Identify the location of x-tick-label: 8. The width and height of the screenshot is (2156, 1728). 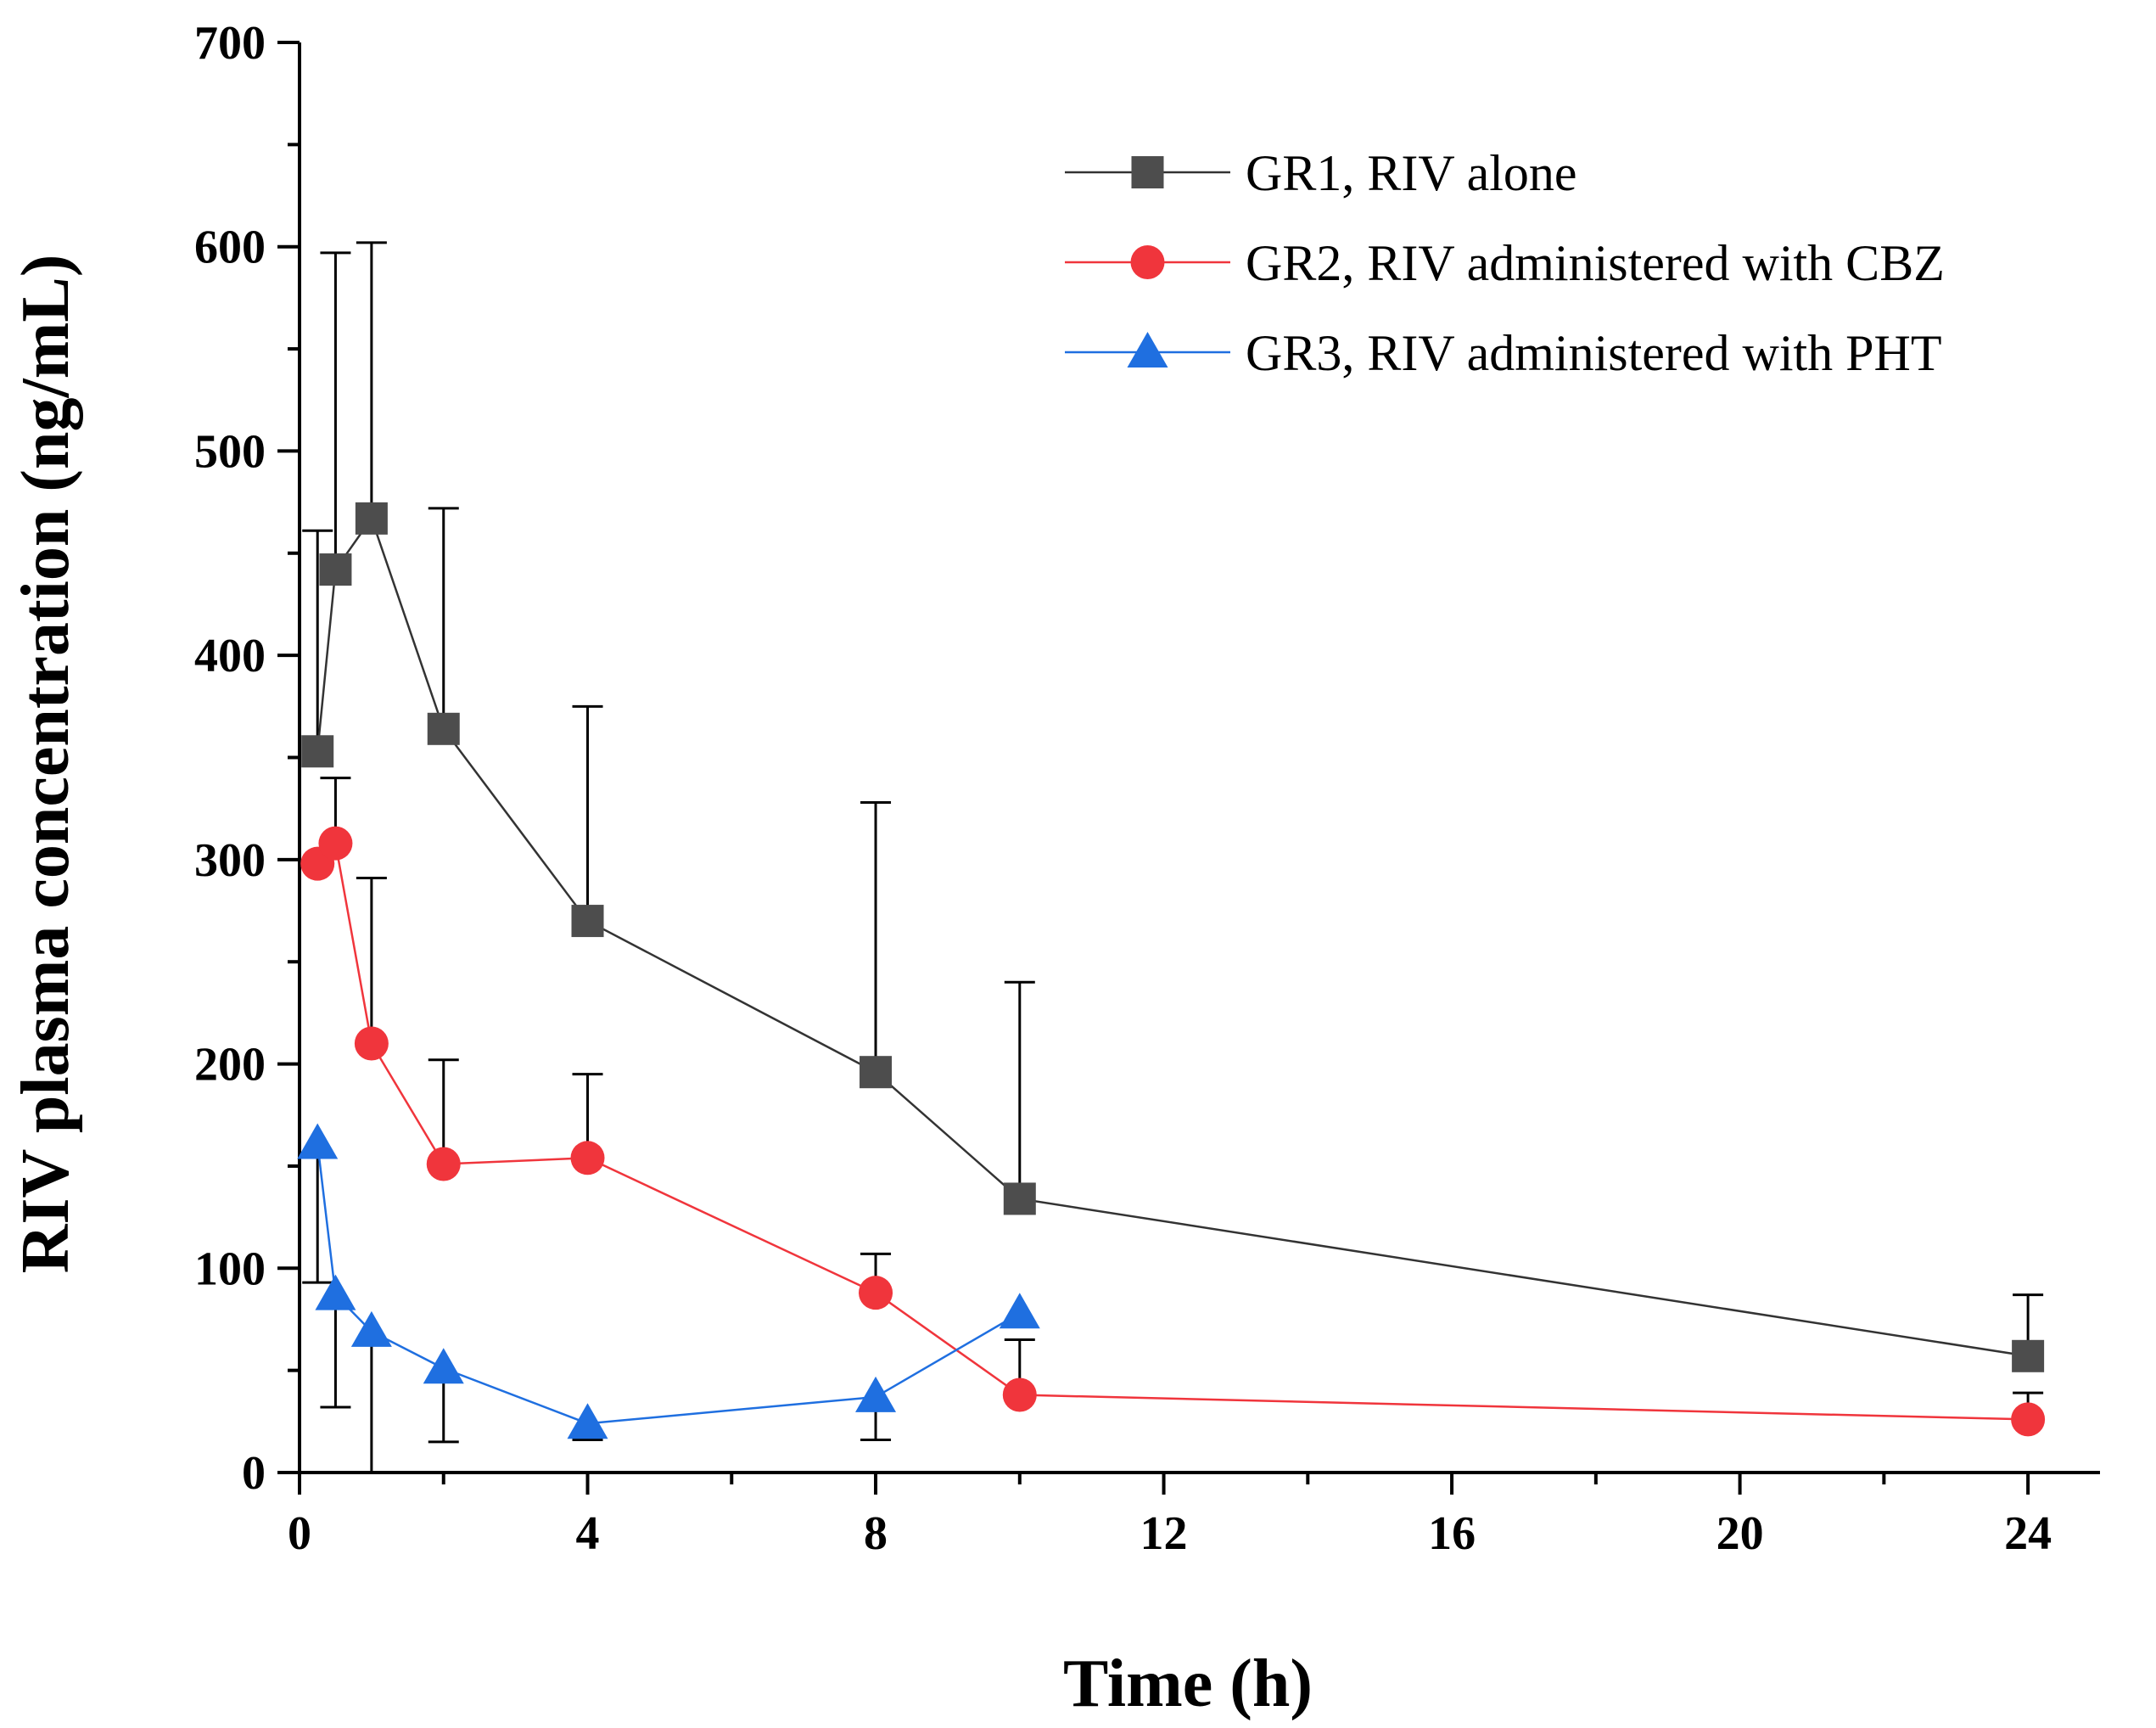
(876, 1533).